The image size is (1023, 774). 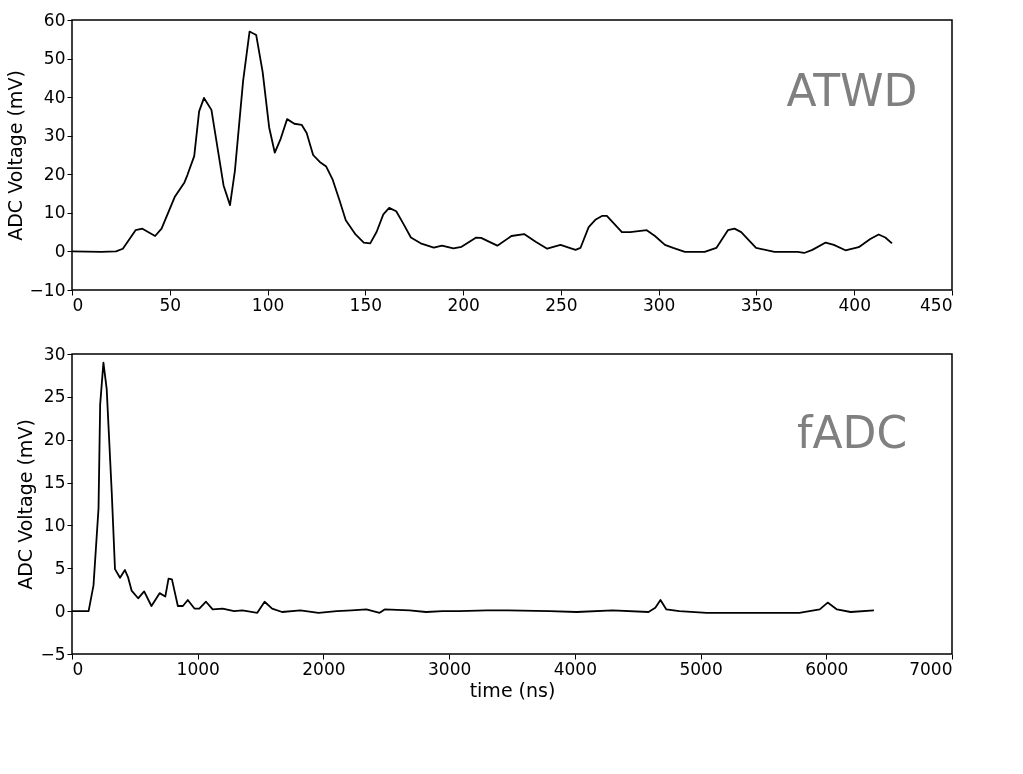 What do you see at coordinates (561, 304) in the screenshot?
I see `x-tick-label: 250` at bounding box center [561, 304].